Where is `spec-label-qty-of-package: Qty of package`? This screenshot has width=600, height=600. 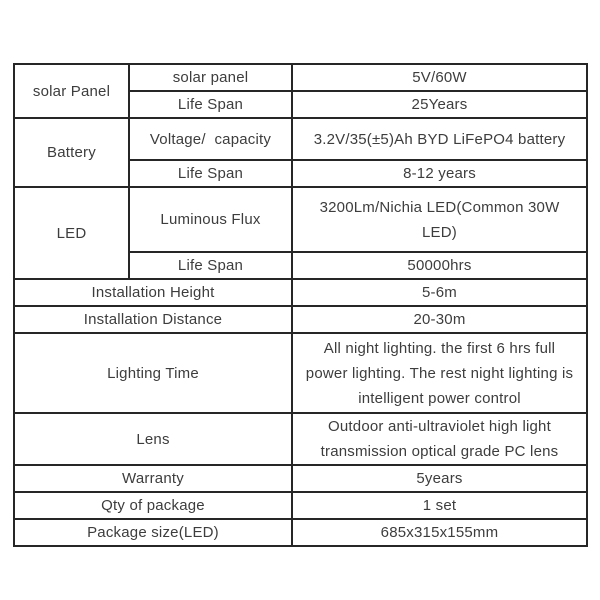 spec-label-qty-of-package: Qty of package is located at coordinates (153, 505).